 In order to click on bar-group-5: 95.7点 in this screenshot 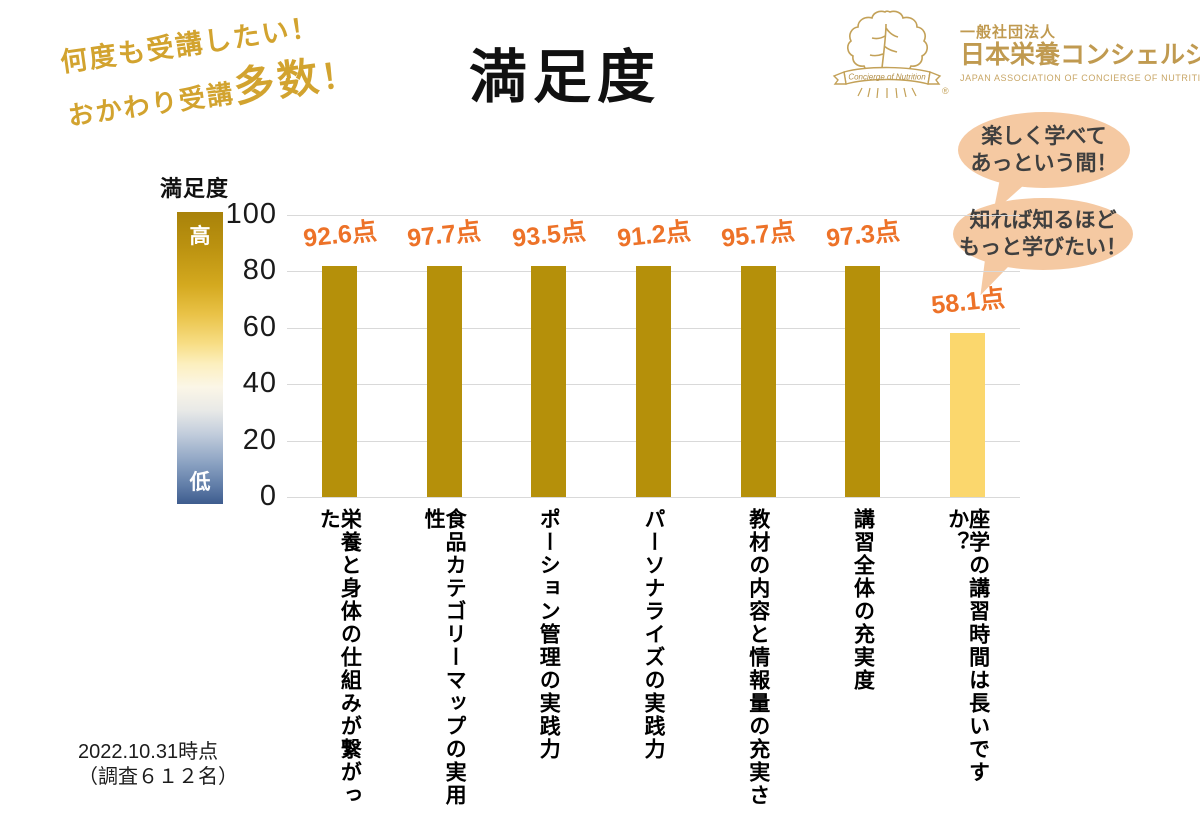, I will do `click(758, 356)`.